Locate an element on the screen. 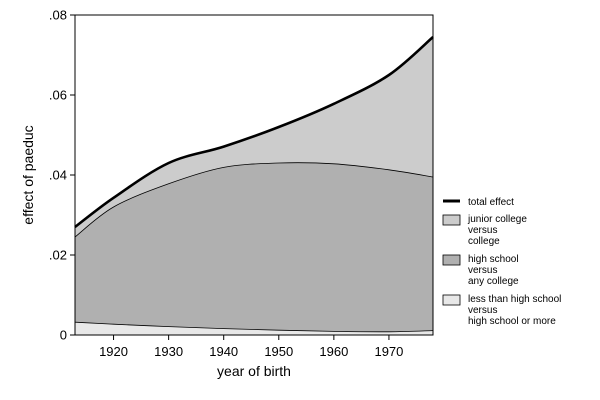 The width and height of the screenshot is (600, 400). legend-label: college is located at coordinates (484, 241).